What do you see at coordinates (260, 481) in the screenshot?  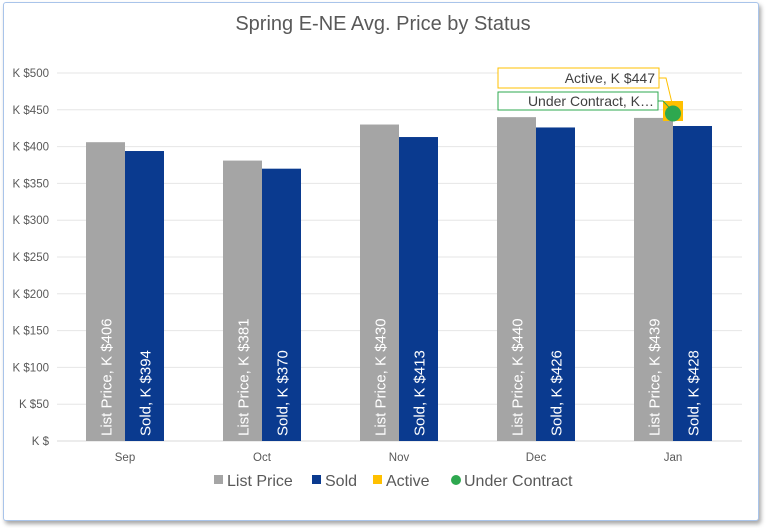 I see `legend-label: List Price` at bounding box center [260, 481].